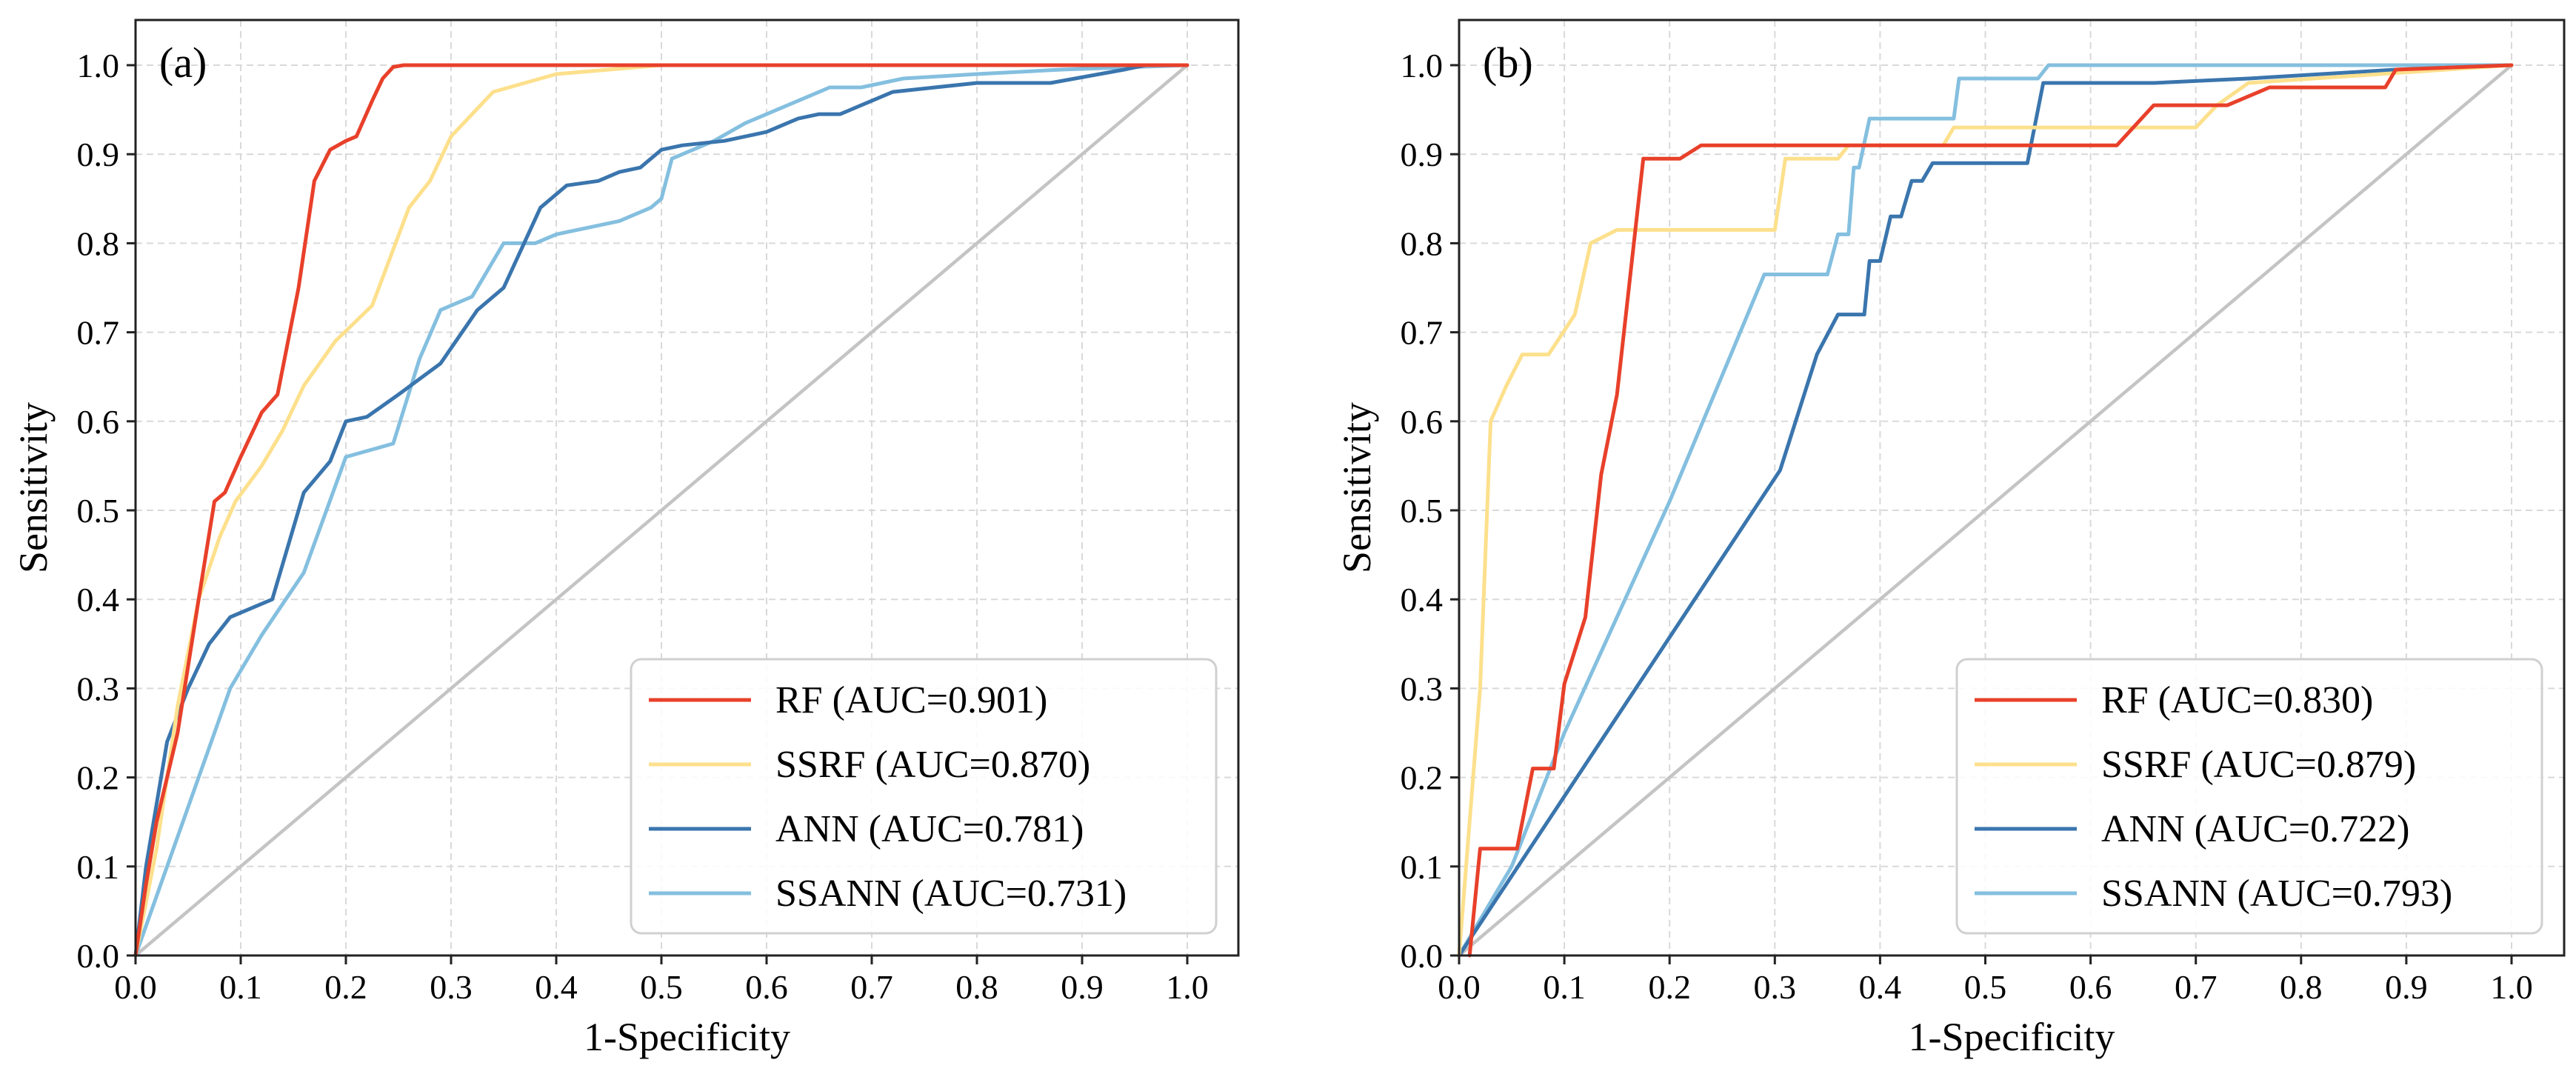 This screenshot has width=2576, height=1074. I want to click on legend-entry: SSANN (AUC=0.731), so click(951, 894).